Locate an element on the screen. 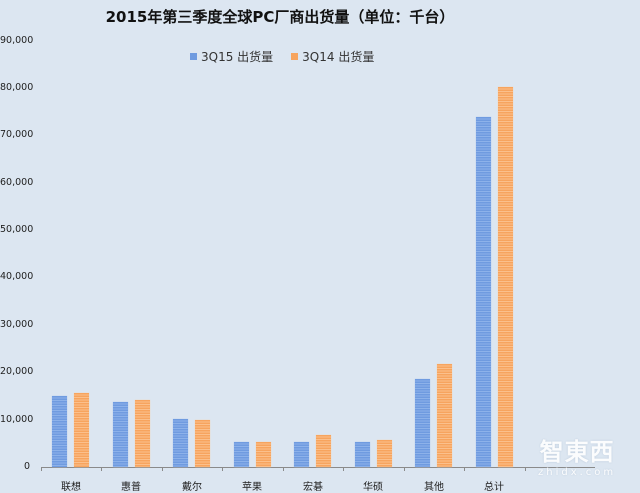  watermark-logo: 智東西 zhidx.com is located at coordinates (577, 455).